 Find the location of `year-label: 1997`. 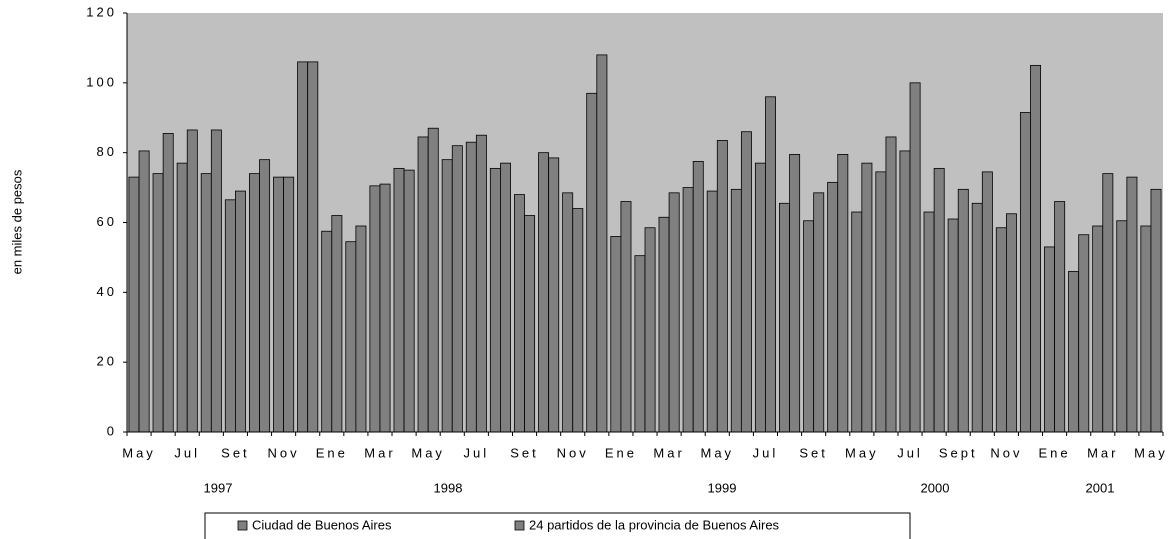

year-label: 1997 is located at coordinates (218, 487).